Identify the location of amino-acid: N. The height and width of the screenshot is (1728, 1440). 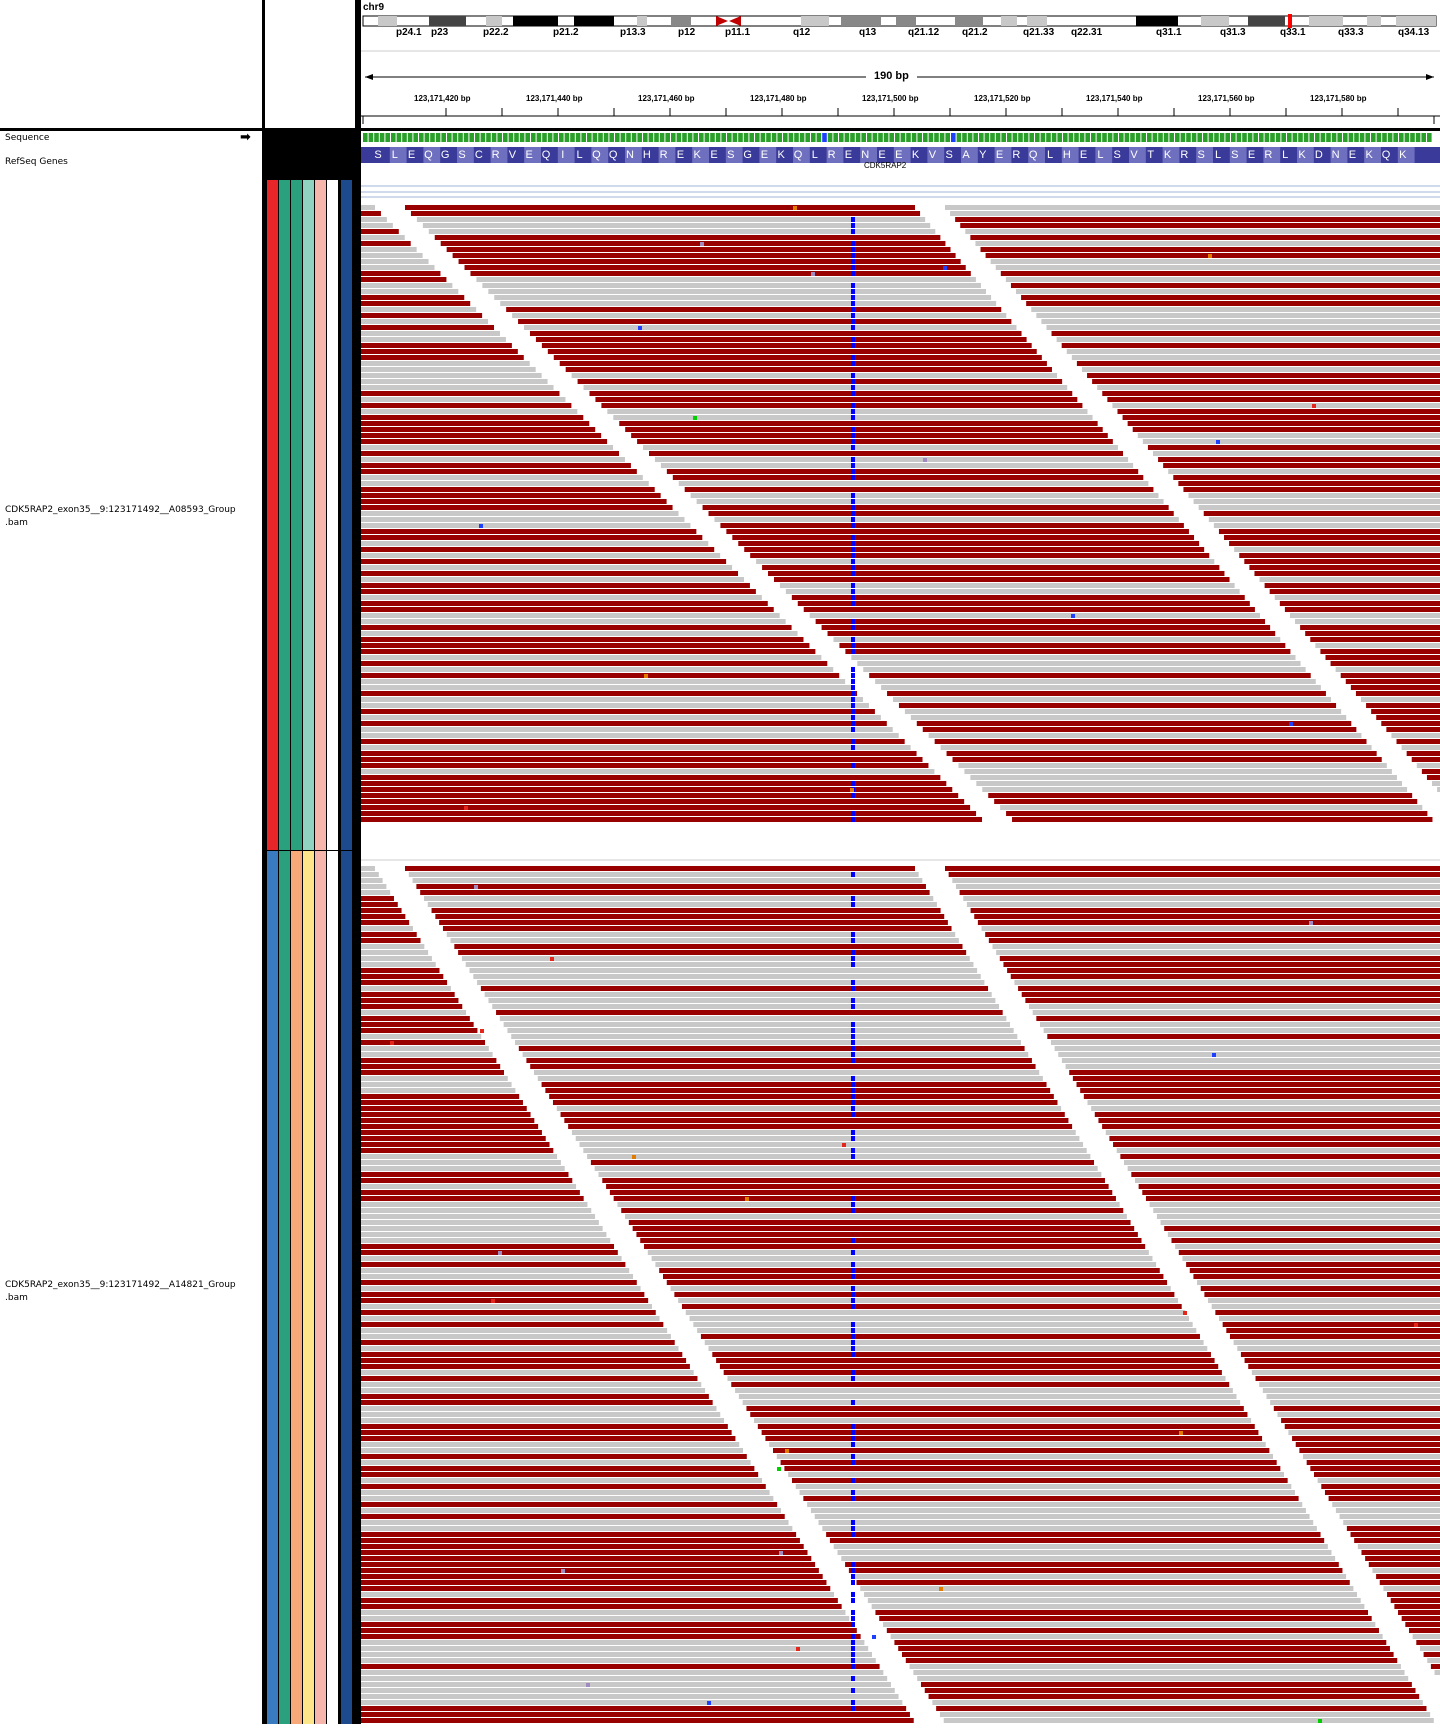
(1335, 155).